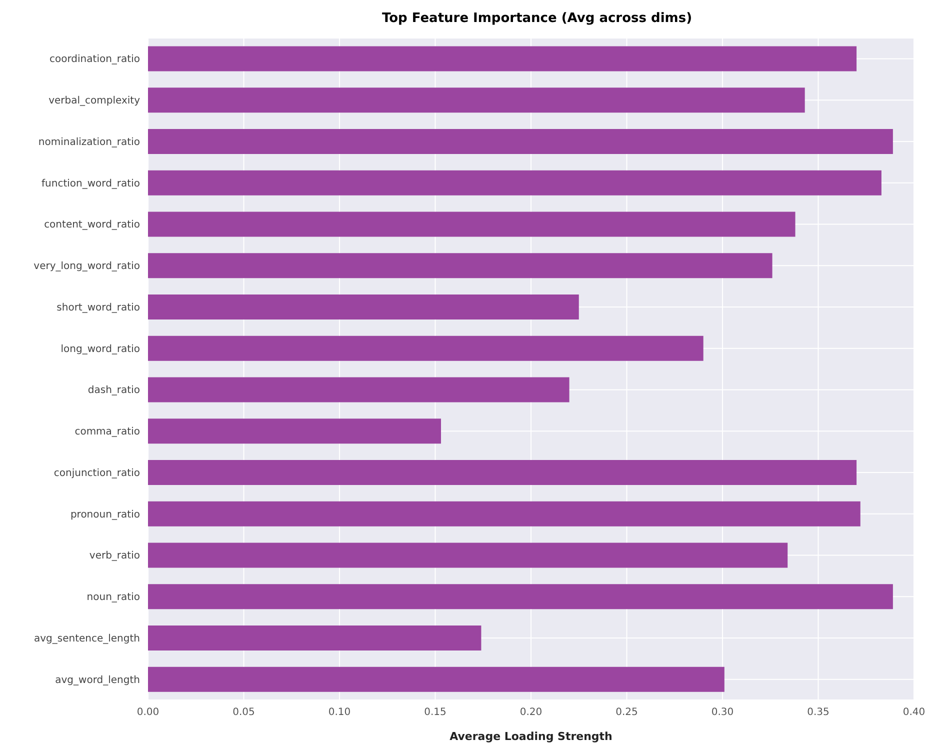 This screenshot has height=749, width=934. Describe the element at coordinates (98, 308) in the screenshot. I see `y-tick-label: short_word_ratio` at that location.